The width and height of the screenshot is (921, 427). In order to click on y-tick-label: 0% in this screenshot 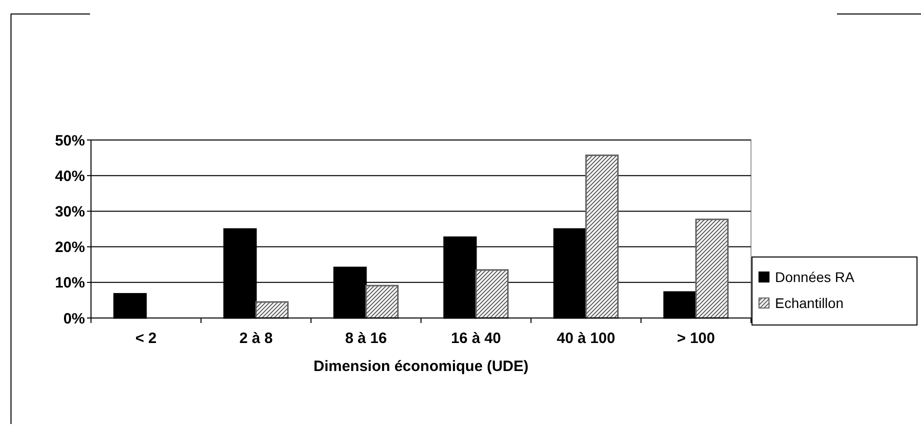, I will do `click(74, 319)`.